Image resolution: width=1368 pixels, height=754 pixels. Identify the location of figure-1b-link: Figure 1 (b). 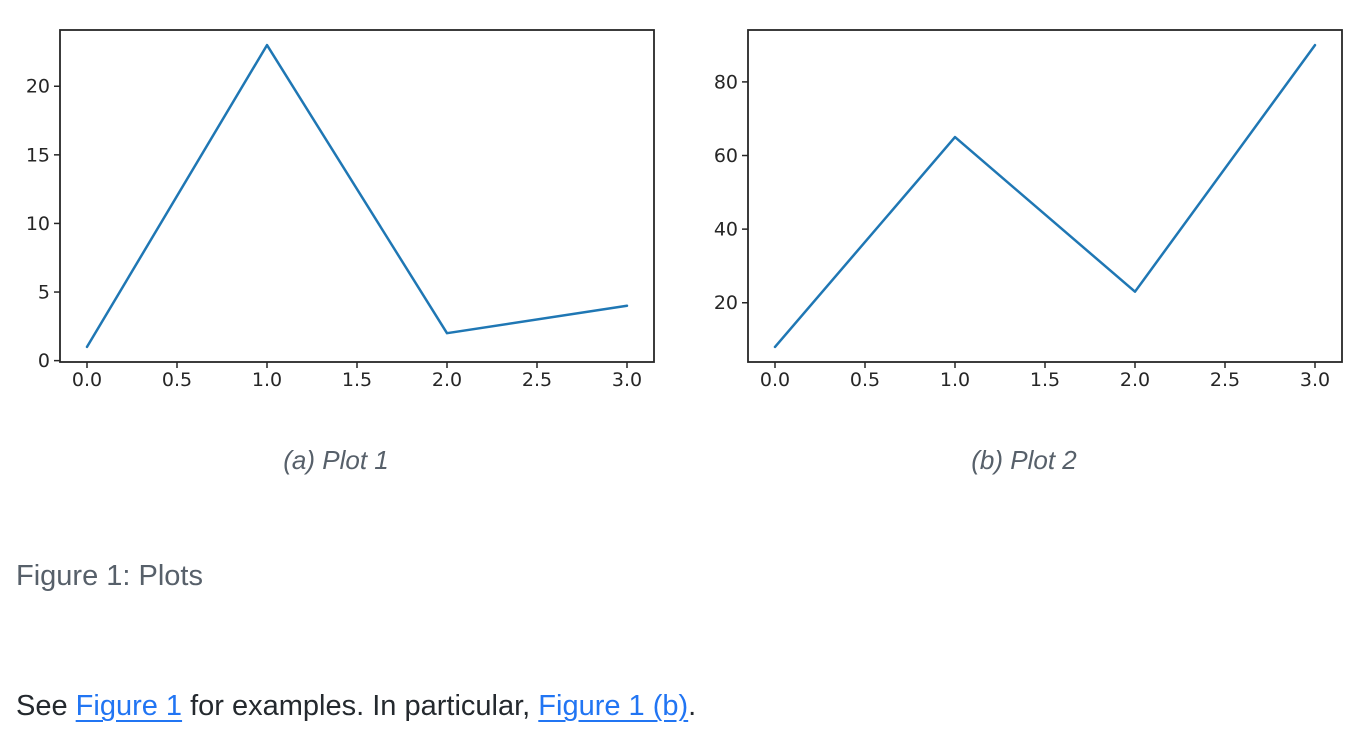
(613, 706).